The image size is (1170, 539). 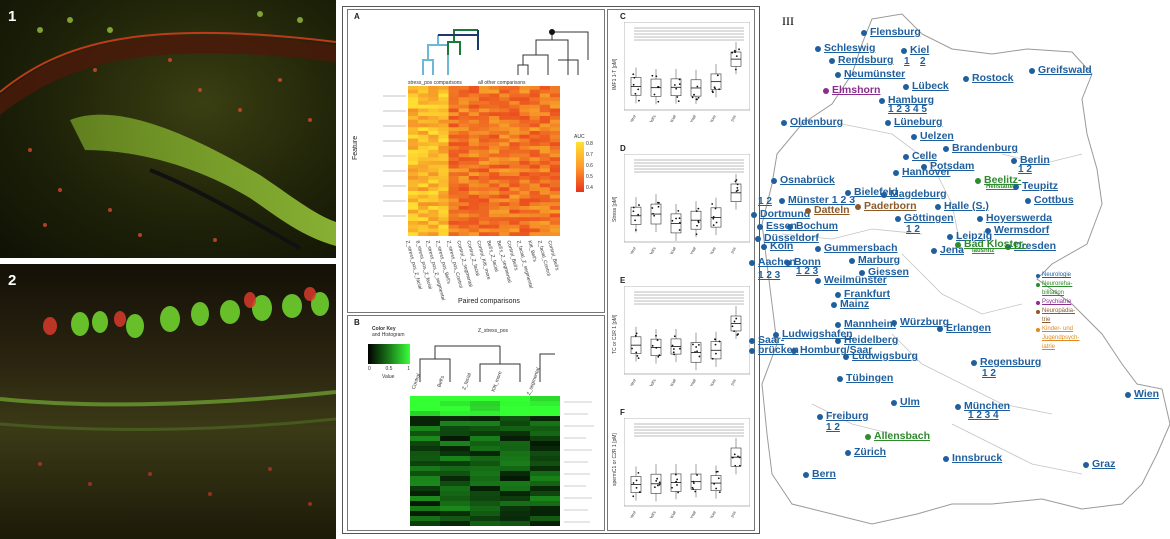 What do you see at coordinates (866, 60) in the screenshot?
I see `city-label: Rendsburg` at bounding box center [866, 60].